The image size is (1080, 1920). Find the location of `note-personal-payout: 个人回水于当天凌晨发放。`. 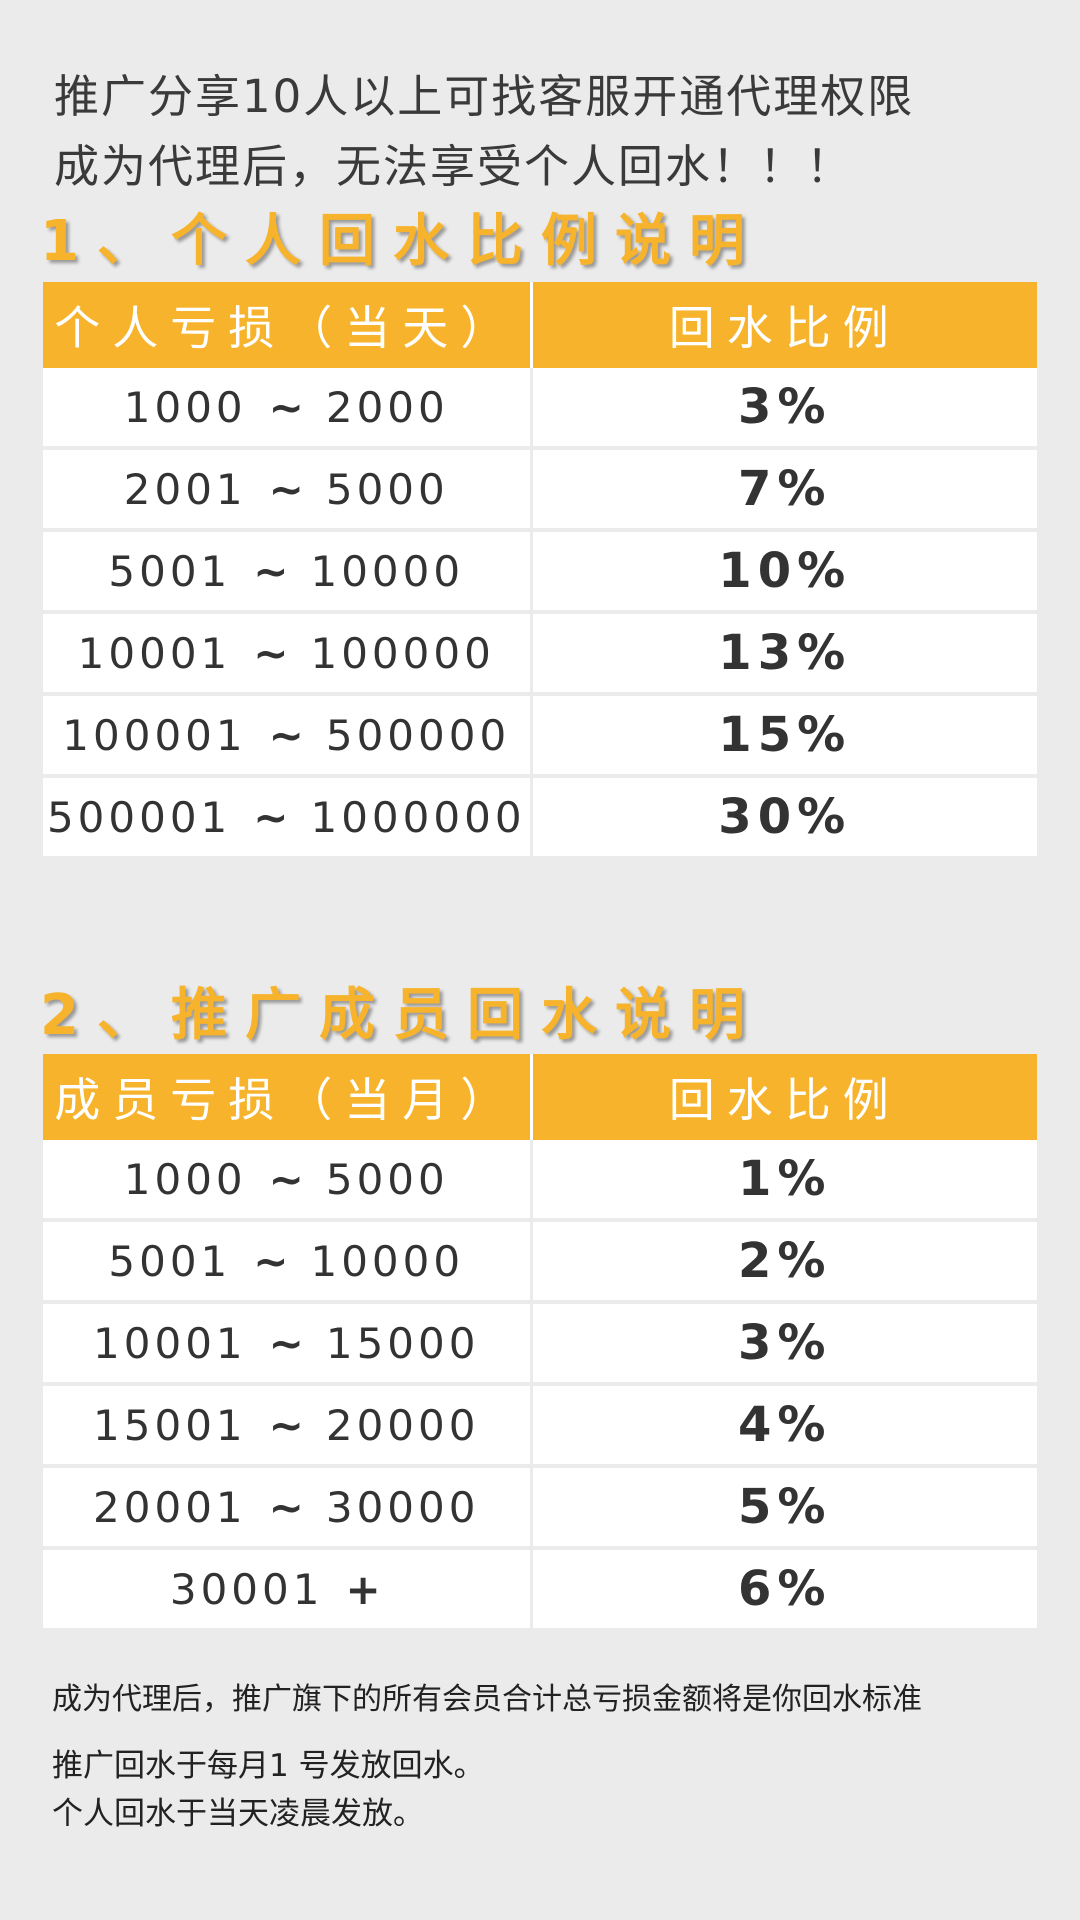

note-personal-payout: 个人回水于当天凌晨发放。 is located at coordinates (238, 1814).